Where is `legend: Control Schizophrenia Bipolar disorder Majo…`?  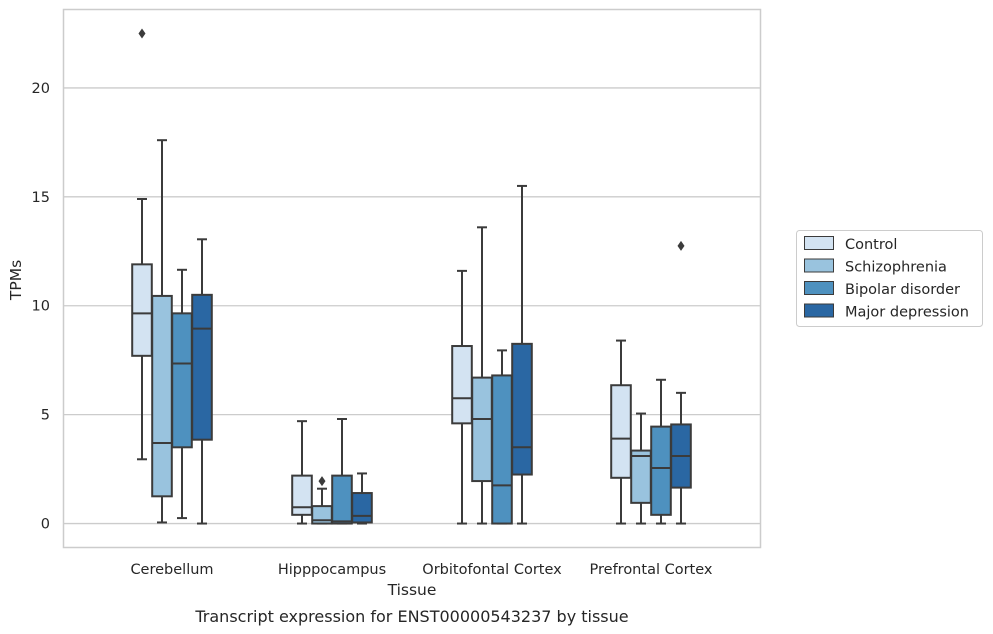
legend: Control Schizophrenia Bipolar disorder Majo… is located at coordinates (889, 278).